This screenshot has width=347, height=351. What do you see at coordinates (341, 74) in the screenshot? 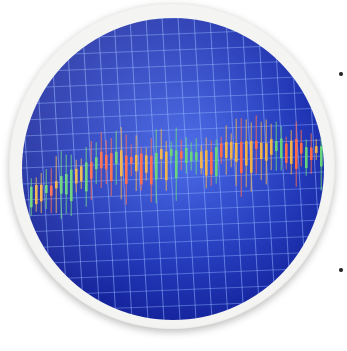
I see `bullet-dot-top` at bounding box center [341, 74].